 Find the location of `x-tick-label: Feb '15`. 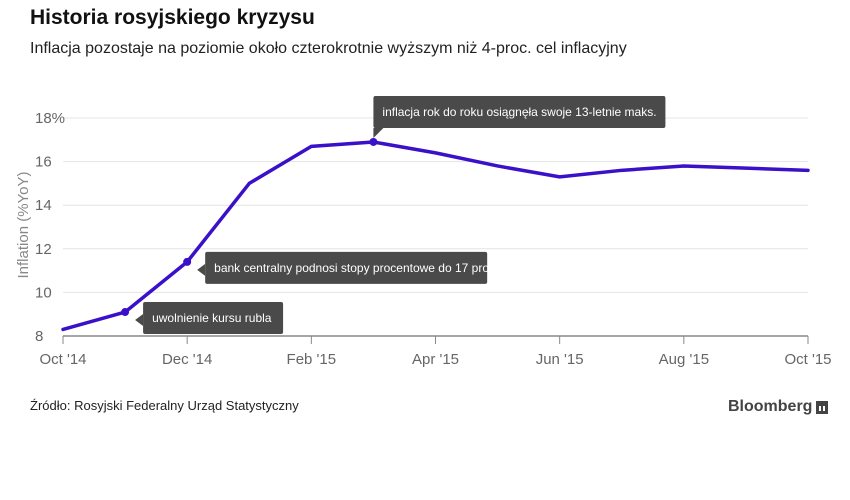

x-tick-label: Feb '15 is located at coordinates (312, 359).